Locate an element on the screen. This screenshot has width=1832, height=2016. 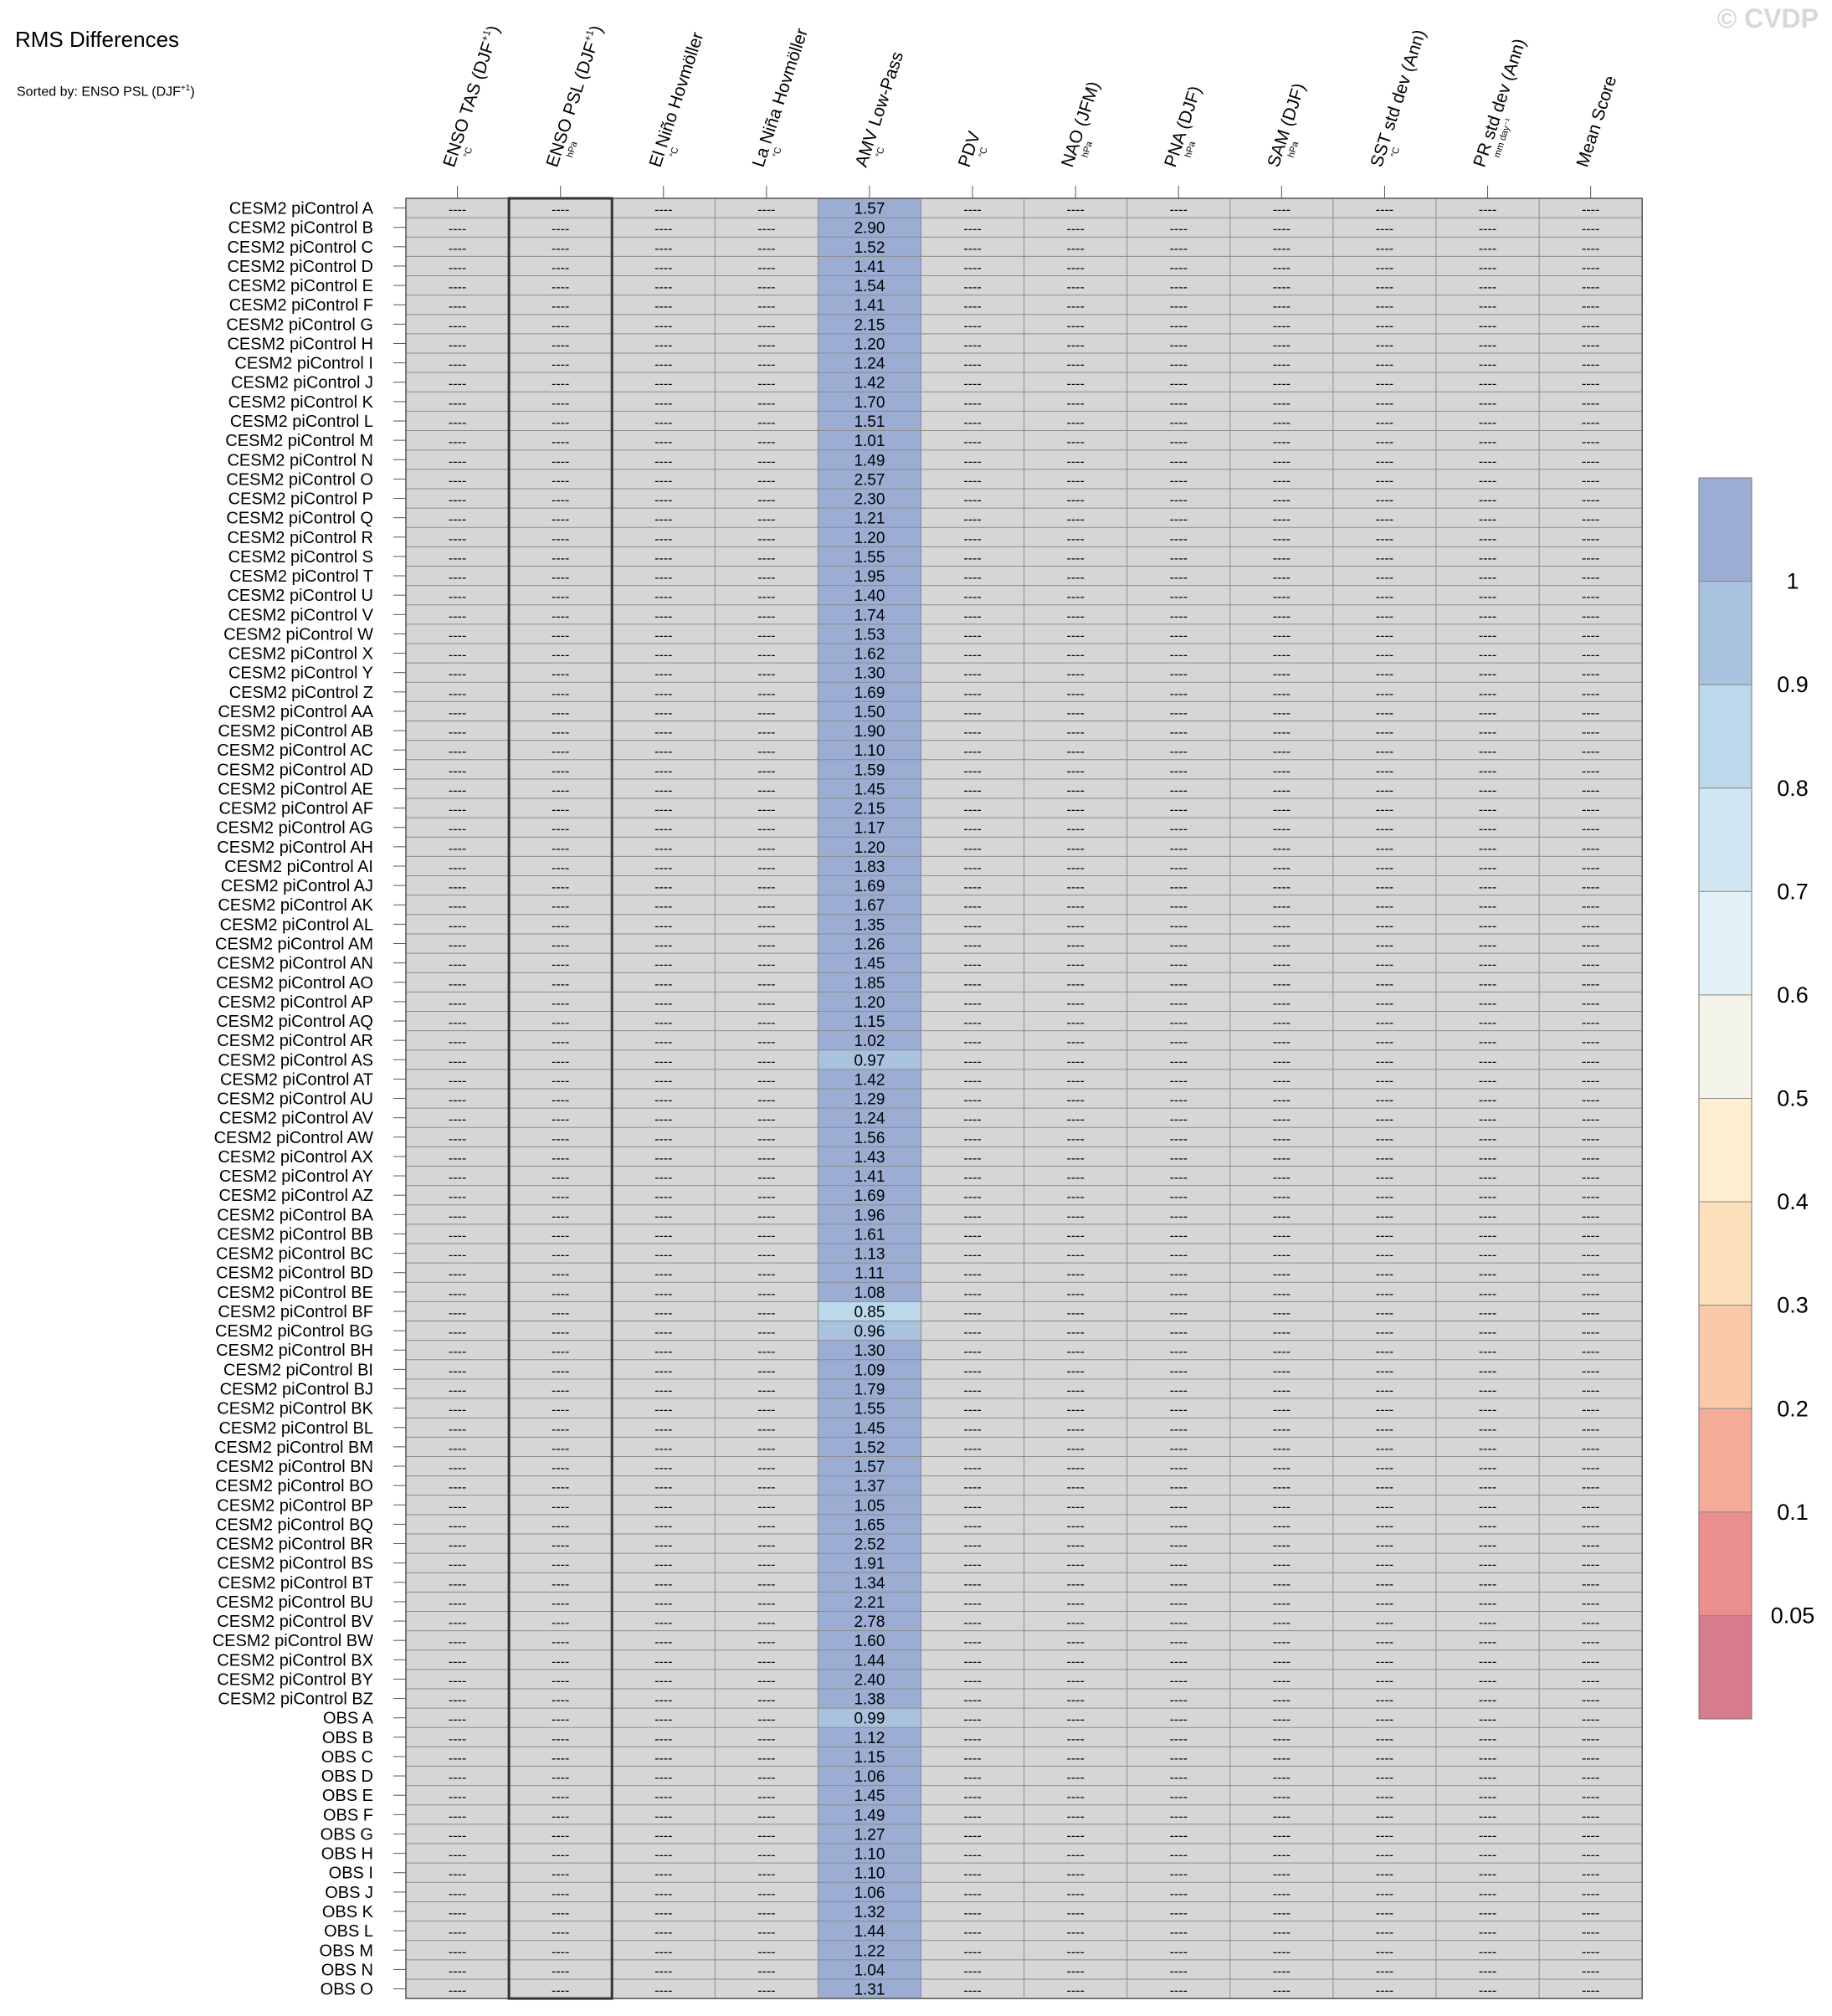
row-label: CESM2 piControl W is located at coordinates (298, 635).